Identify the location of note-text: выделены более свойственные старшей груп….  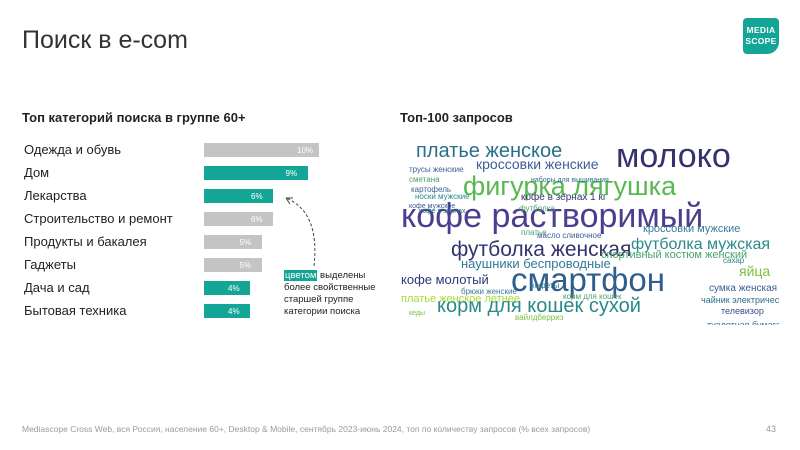
(330, 293).